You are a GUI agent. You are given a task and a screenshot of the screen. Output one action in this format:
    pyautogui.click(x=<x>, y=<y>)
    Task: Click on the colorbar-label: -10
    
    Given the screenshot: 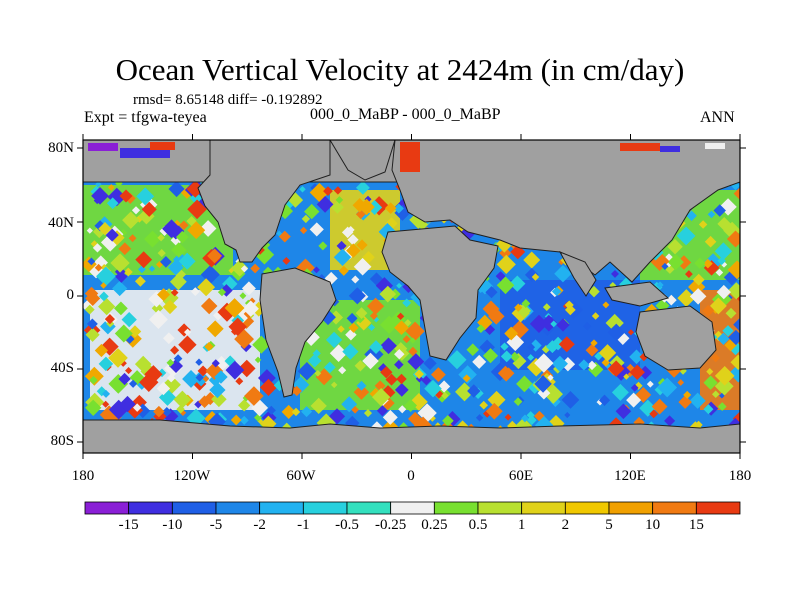 What is the action you would take?
    pyautogui.click(x=172, y=525)
    